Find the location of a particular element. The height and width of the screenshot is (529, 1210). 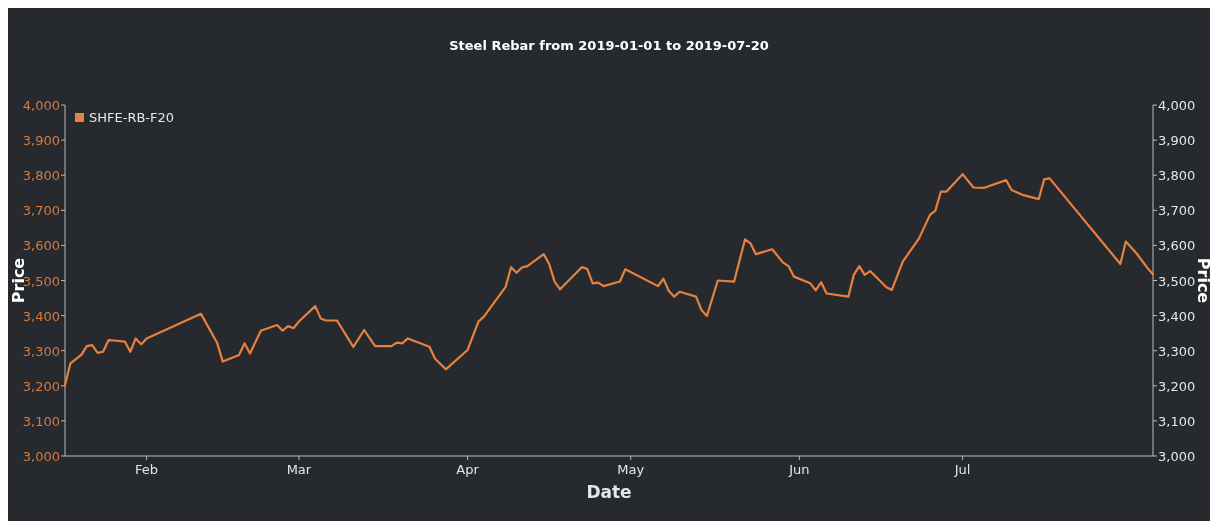

y-tick-label: 3,800 is located at coordinates (41, 176).